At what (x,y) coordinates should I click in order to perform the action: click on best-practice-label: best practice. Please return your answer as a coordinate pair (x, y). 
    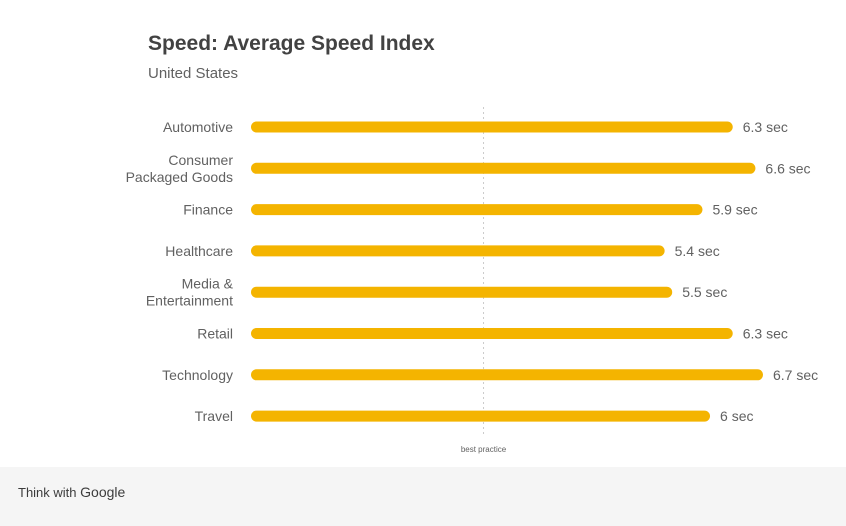
    Looking at the image, I should click on (484, 449).